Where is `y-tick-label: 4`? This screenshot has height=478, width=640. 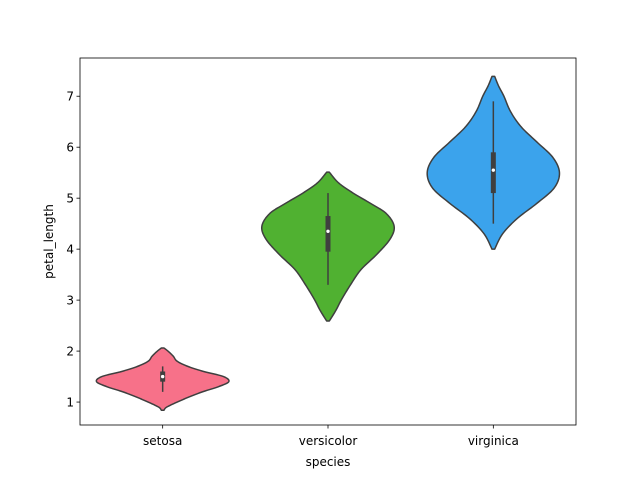
y-tick-label: 4 is located at coordinates (70, 250).